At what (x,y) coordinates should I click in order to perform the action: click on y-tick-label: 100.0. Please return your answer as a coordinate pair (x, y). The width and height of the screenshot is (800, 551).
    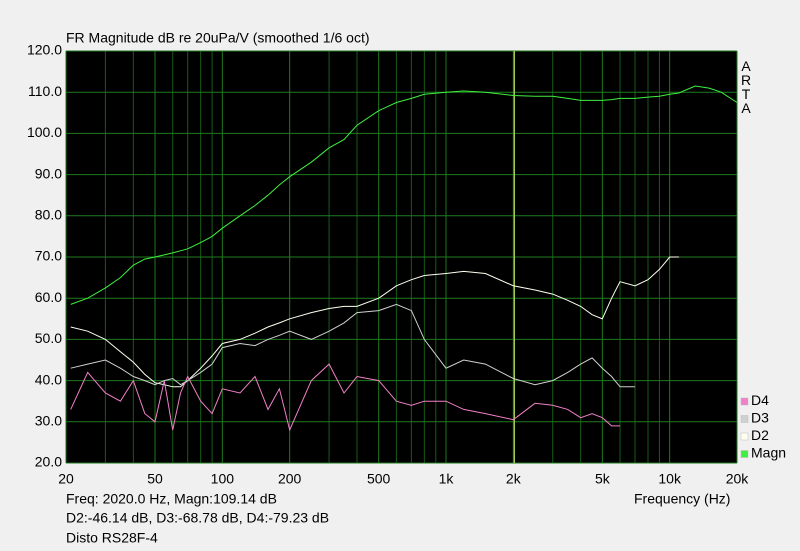
    Looking at the image, I should click on (44, 132).